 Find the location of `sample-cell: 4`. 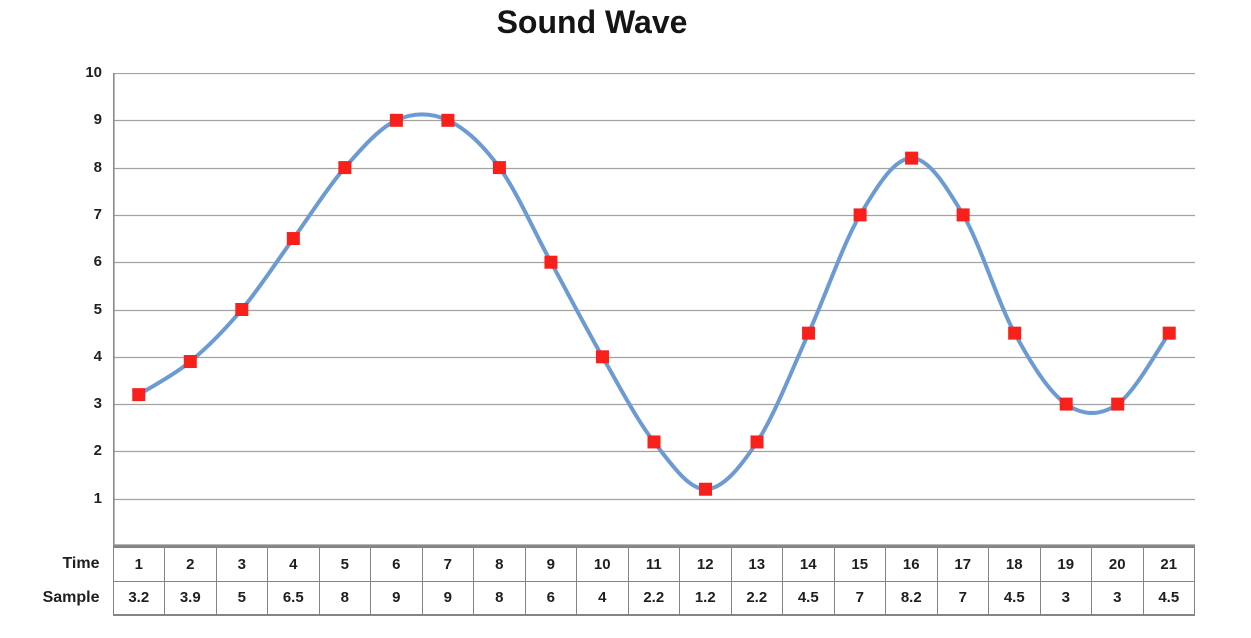

sample-cell: 4 is located at coordinates (602, 598).